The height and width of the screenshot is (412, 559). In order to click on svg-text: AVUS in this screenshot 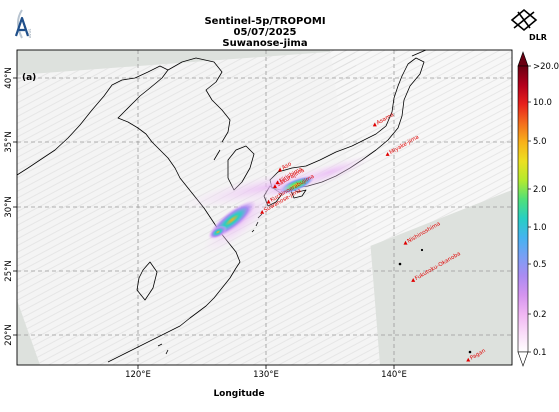, I will do `click(30, 33)`.